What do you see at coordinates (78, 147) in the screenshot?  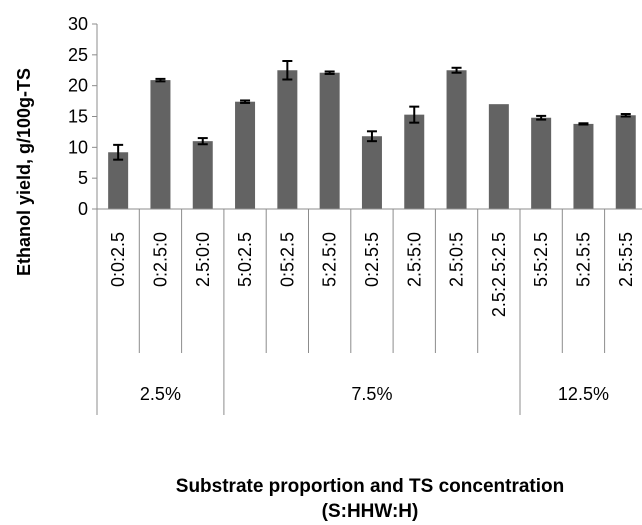 I see `y-tick-label: 10` at bounding box center [78, 147].